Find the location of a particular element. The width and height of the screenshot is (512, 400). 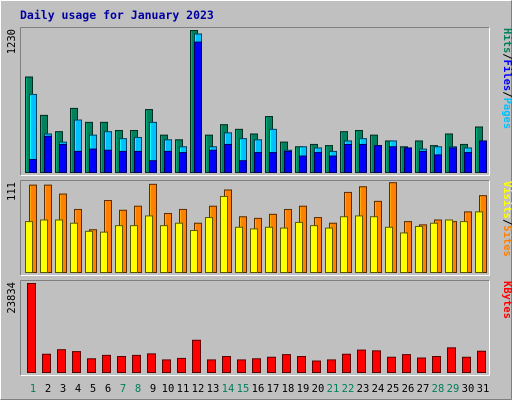

legend-kbytes: KBytes is located at coordinates (506, 300).